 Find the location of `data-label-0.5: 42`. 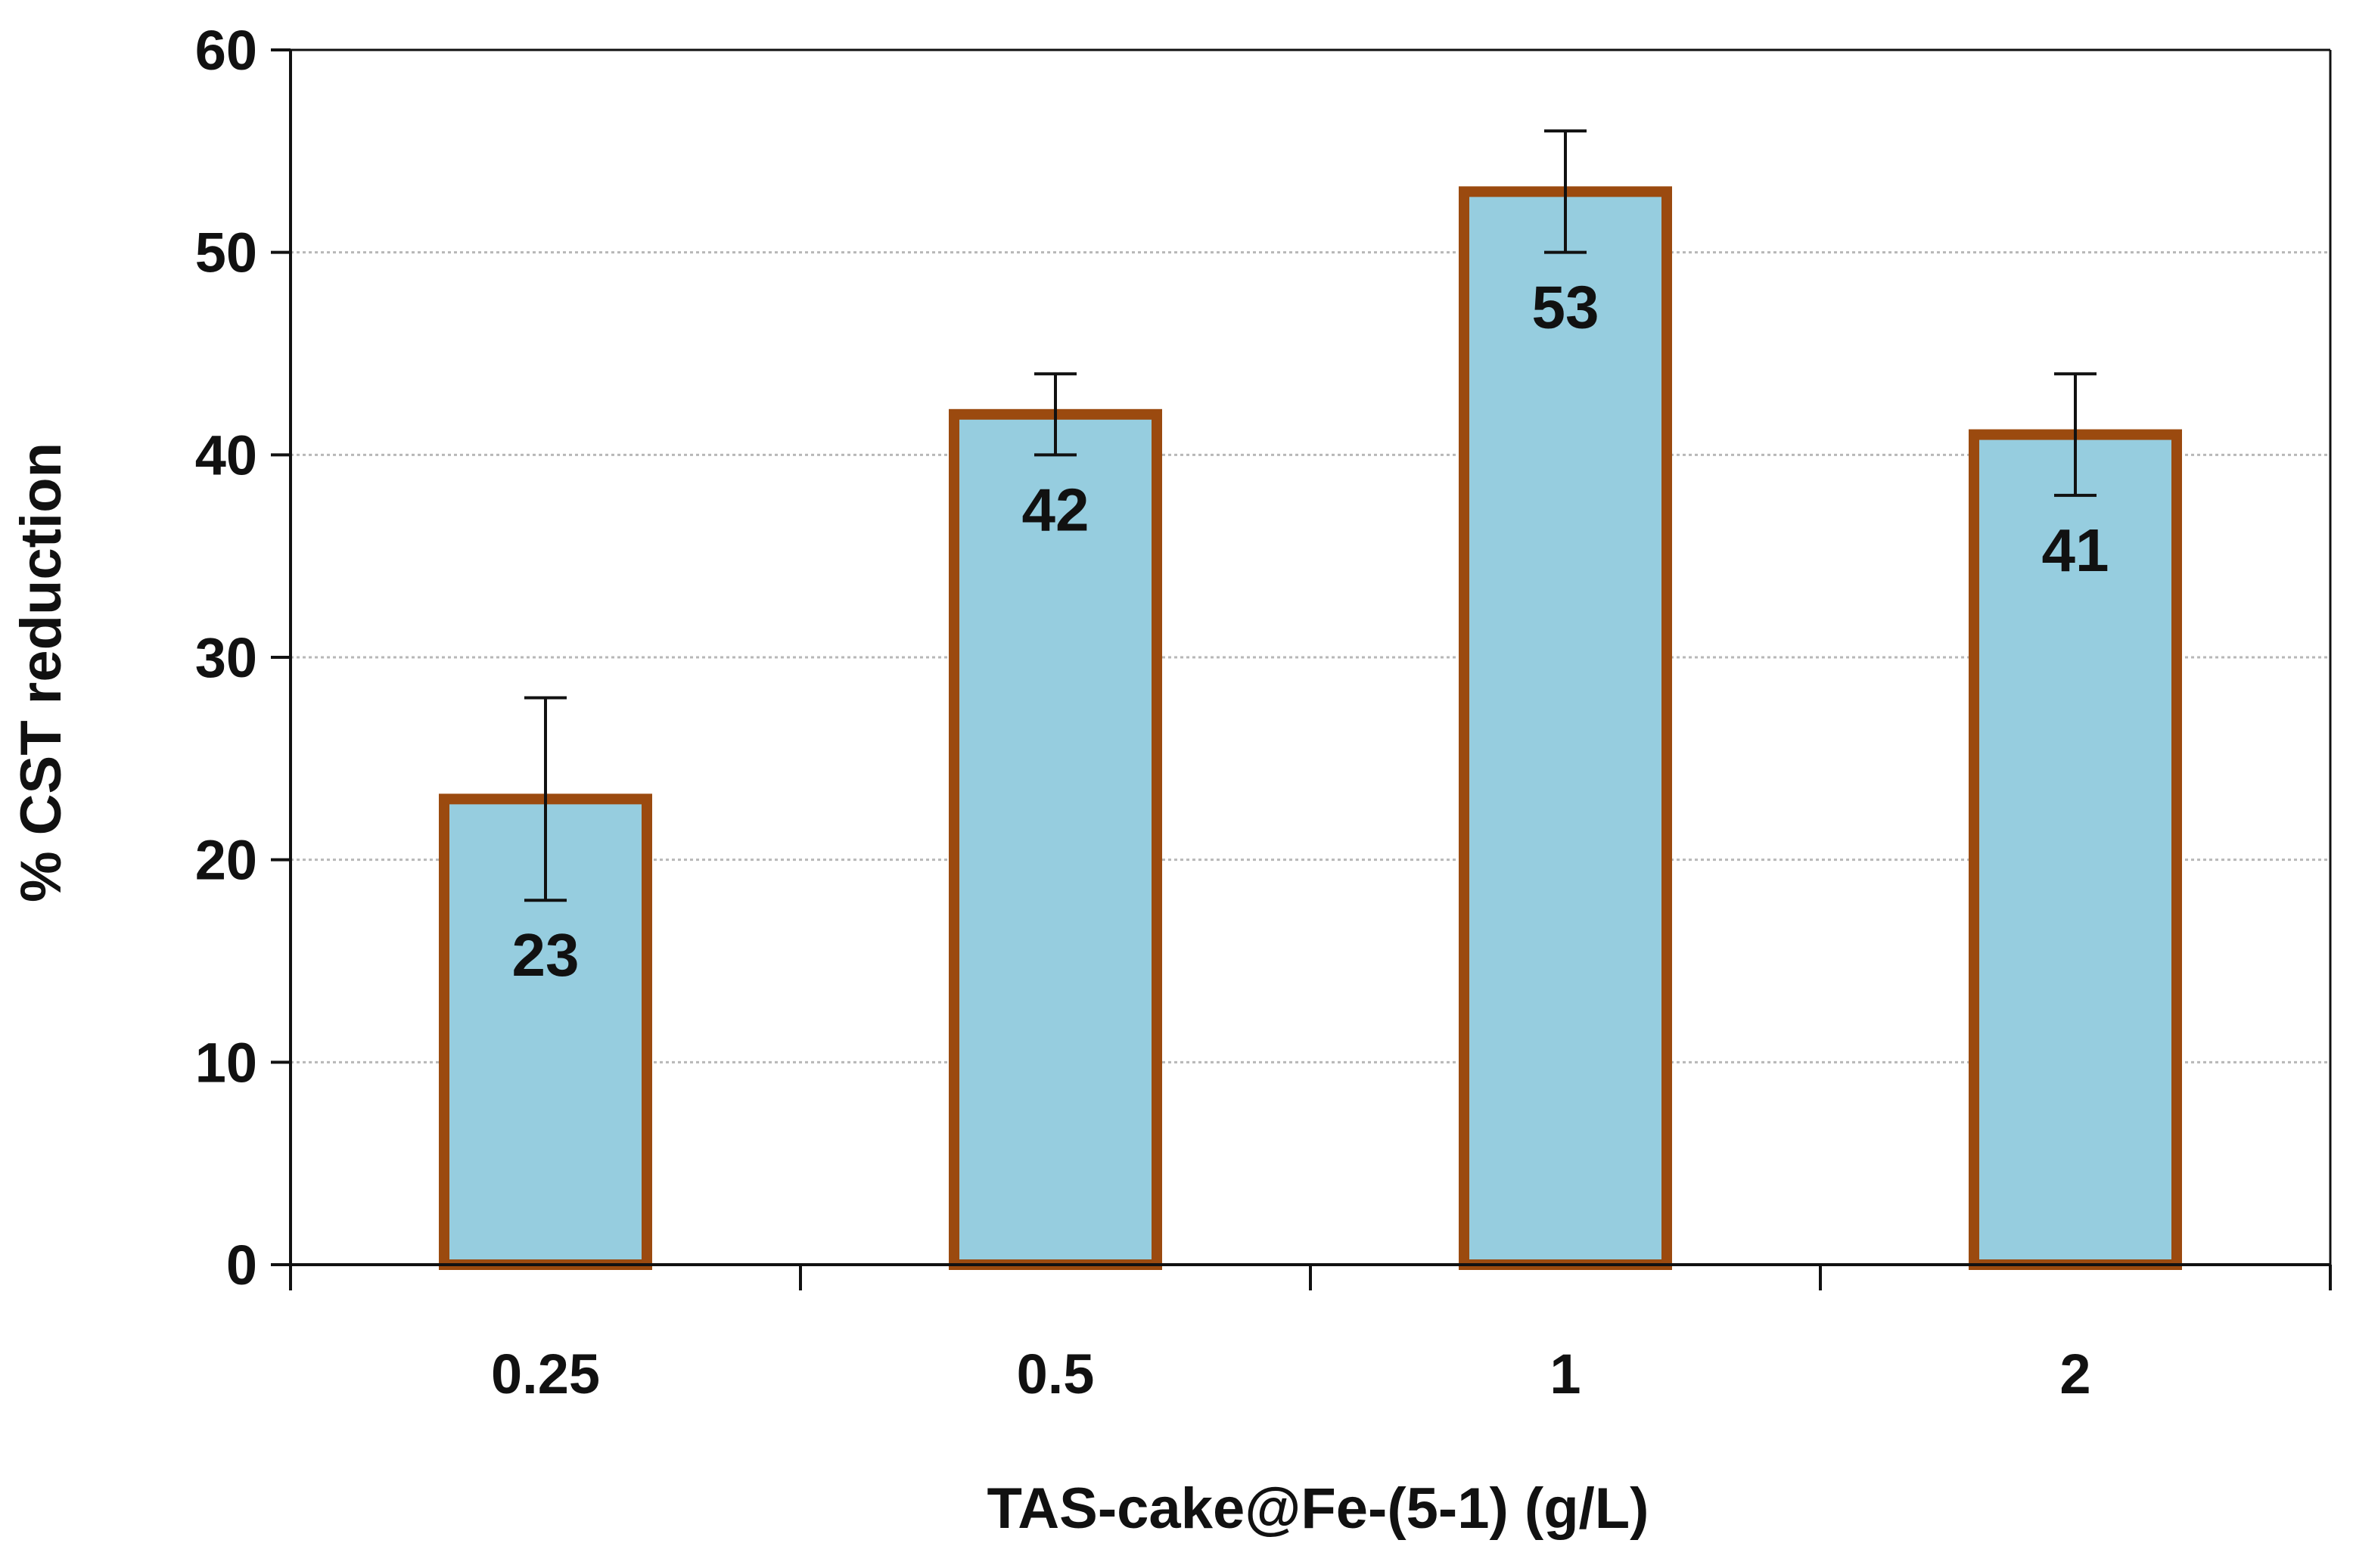

data-label-0.5: 42 is located at coordinates (1056, 510).